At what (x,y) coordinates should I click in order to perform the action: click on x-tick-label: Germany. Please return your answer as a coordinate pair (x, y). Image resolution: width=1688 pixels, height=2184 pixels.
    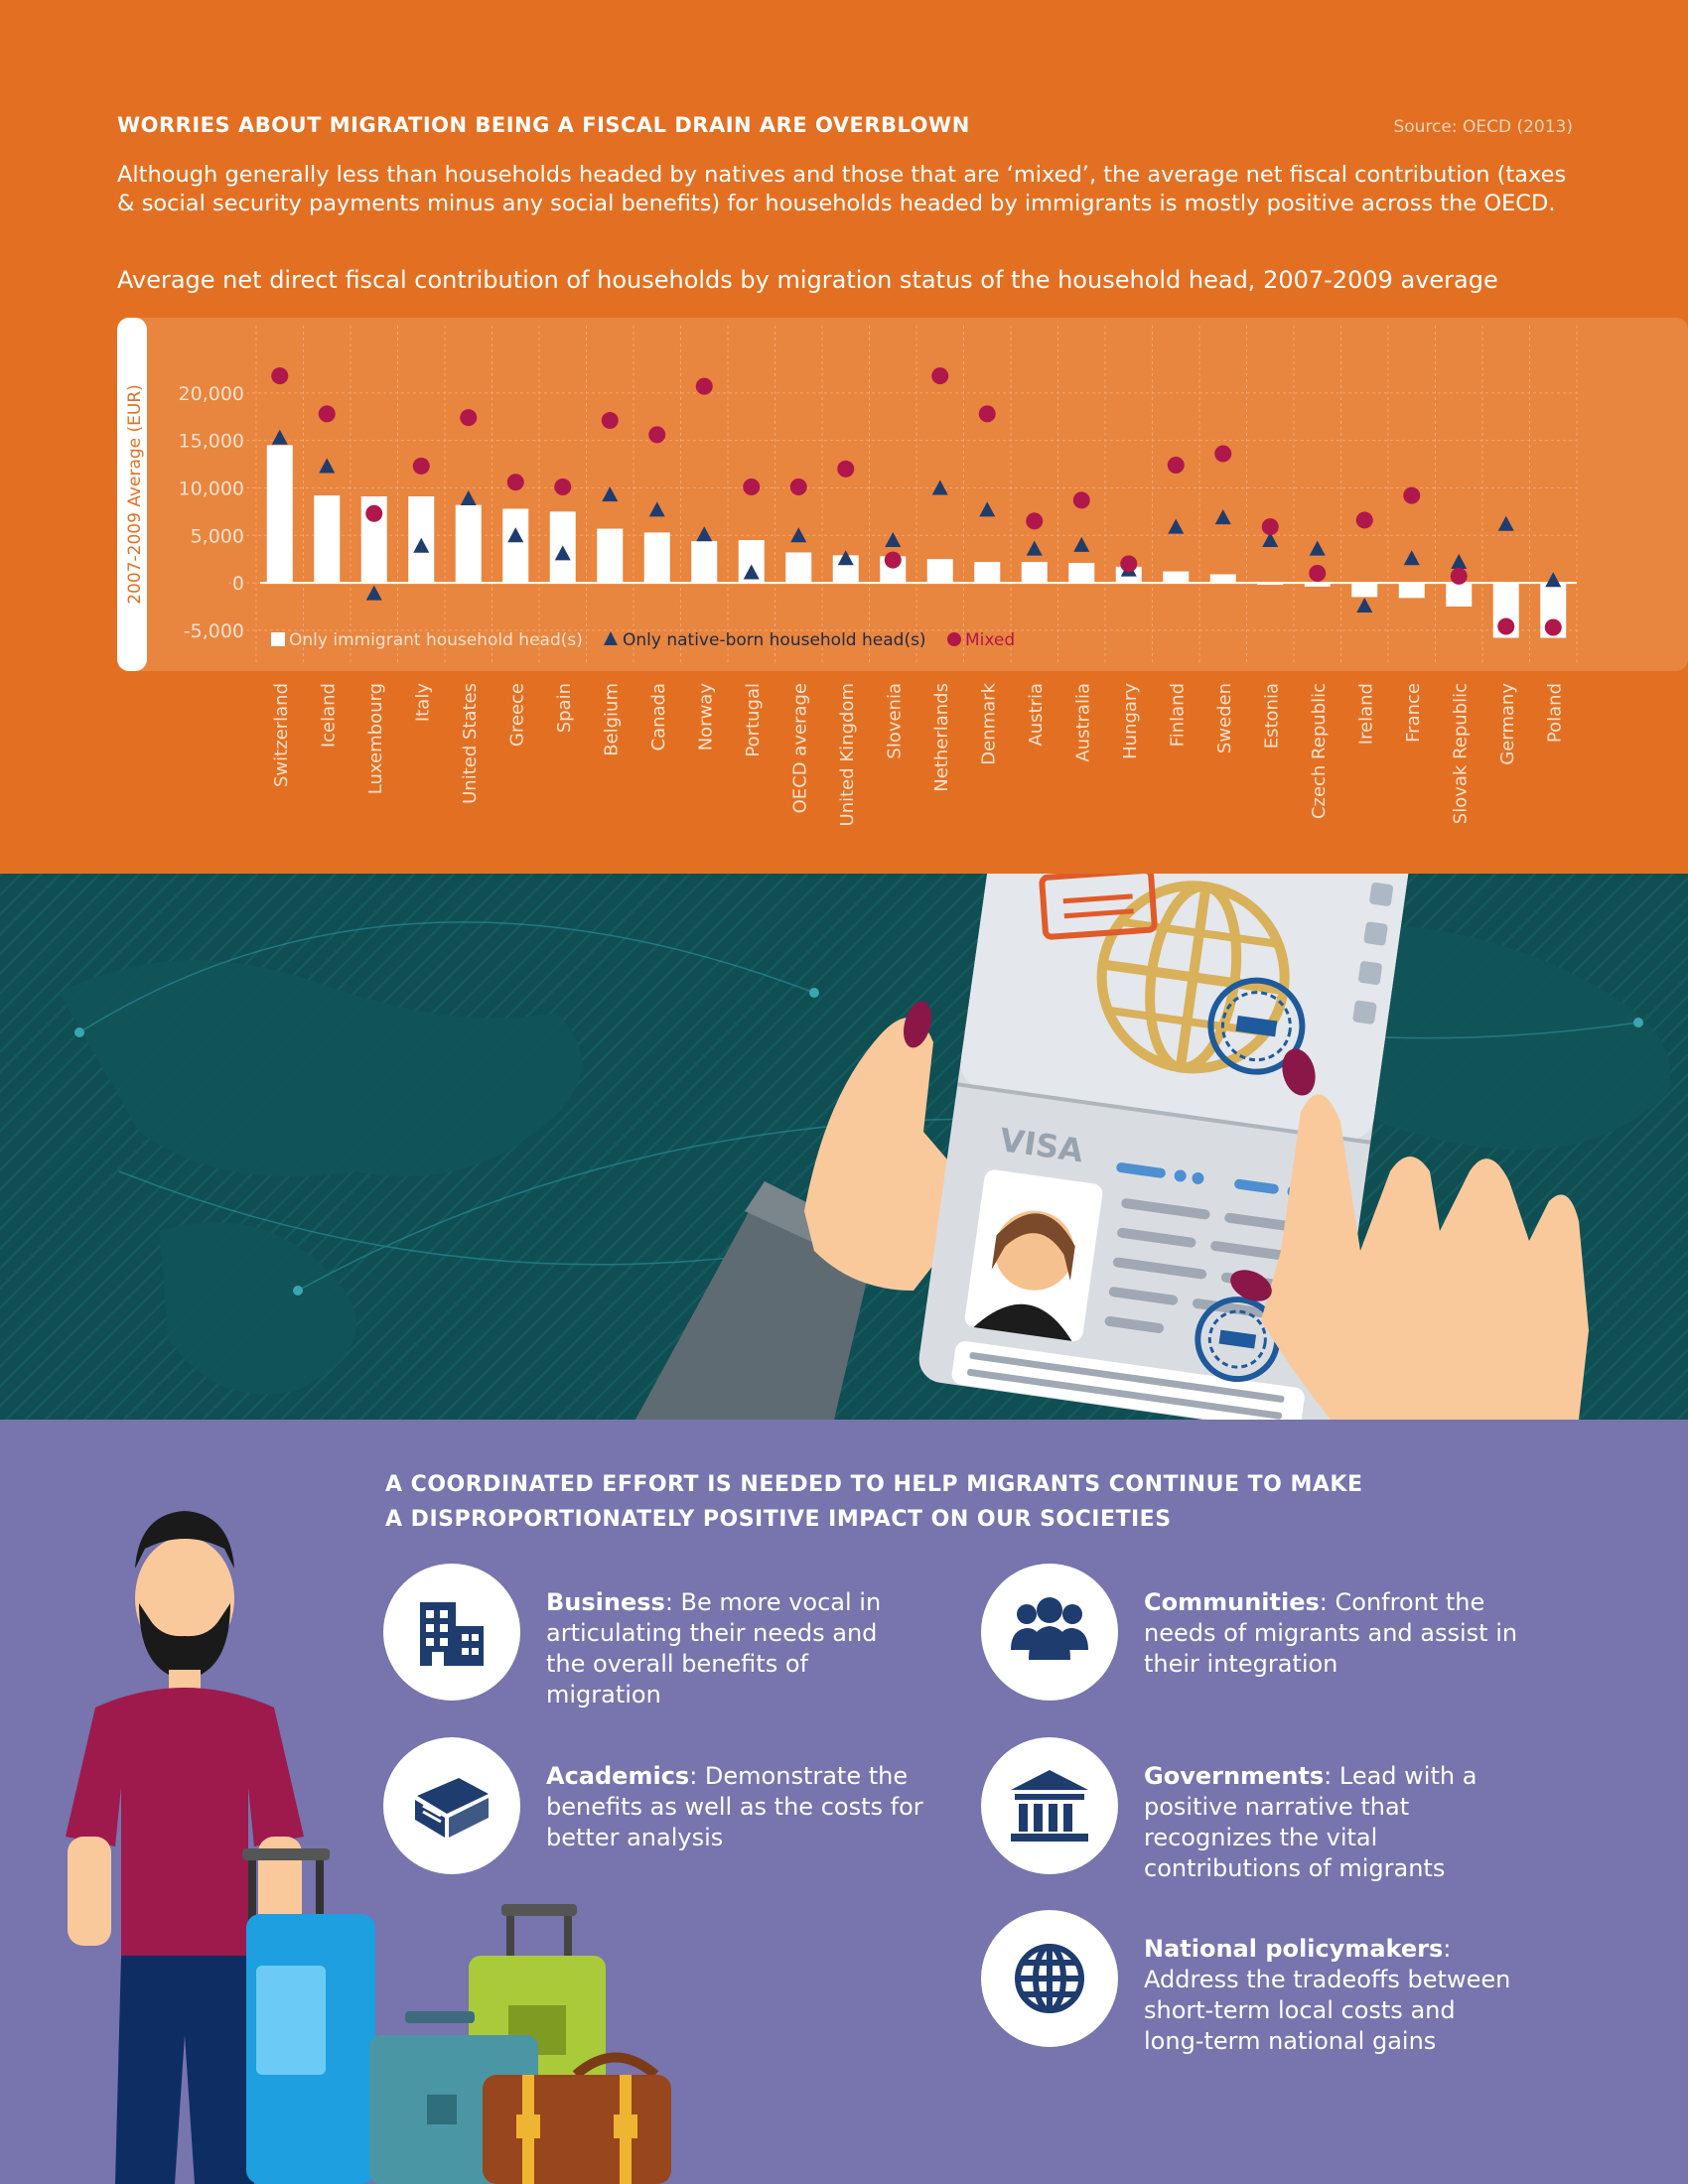
    Looking at the image, I should click on (1507, 724).